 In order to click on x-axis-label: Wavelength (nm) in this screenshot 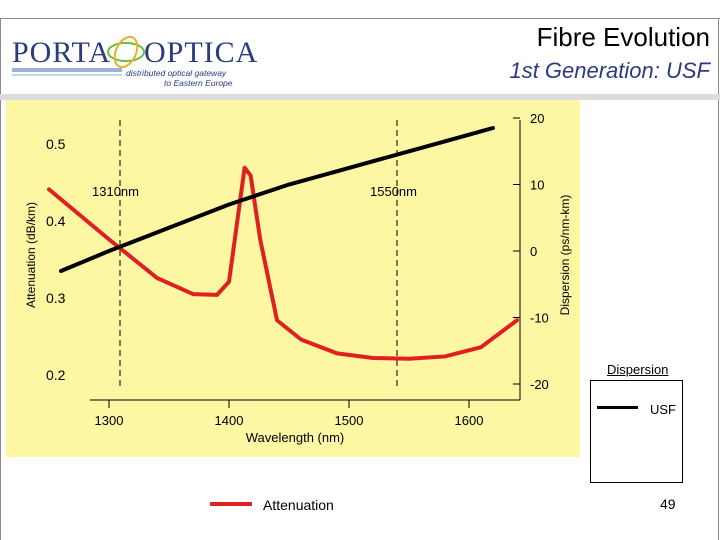, I will do `click(295, 437)`.